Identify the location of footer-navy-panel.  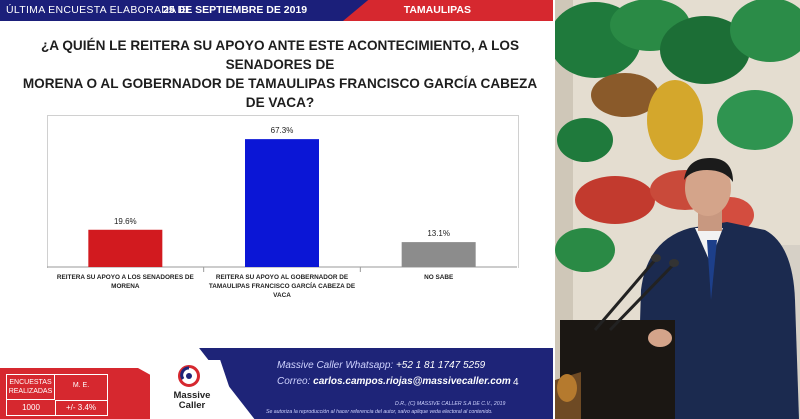
(376, 383).